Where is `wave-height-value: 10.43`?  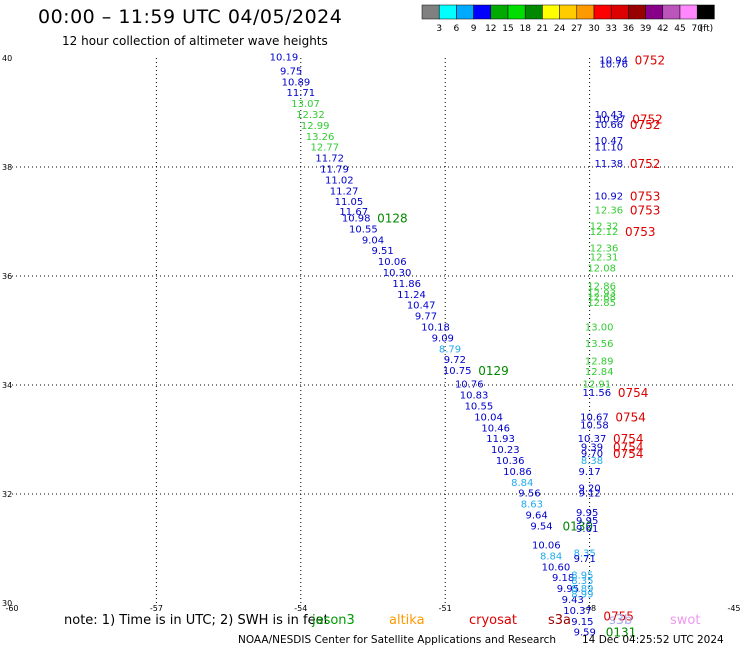 wave-height-value: 10.43 is located at coordinates (609, 115).